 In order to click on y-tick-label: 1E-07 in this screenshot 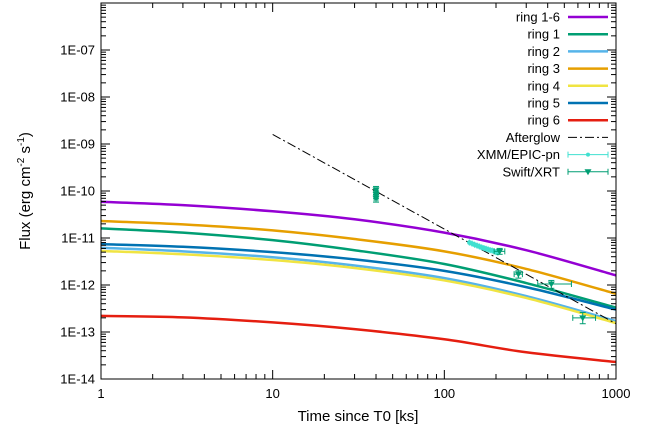, I will do `click(77, 50)`.